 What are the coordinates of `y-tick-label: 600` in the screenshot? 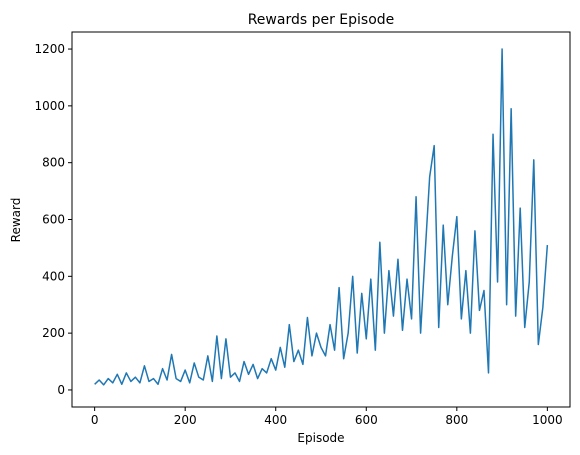 It's located at (53, 220).